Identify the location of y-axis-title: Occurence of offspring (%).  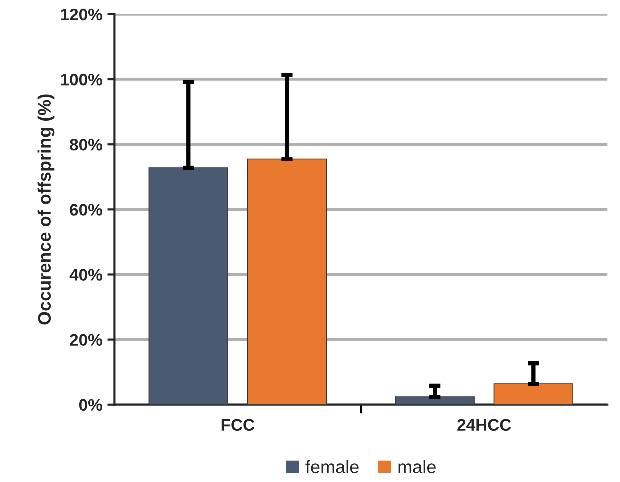
(46, 209).